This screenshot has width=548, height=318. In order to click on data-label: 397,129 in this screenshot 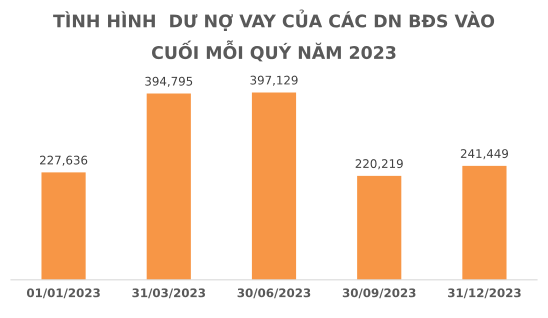, I will do `click(274, 81)`.